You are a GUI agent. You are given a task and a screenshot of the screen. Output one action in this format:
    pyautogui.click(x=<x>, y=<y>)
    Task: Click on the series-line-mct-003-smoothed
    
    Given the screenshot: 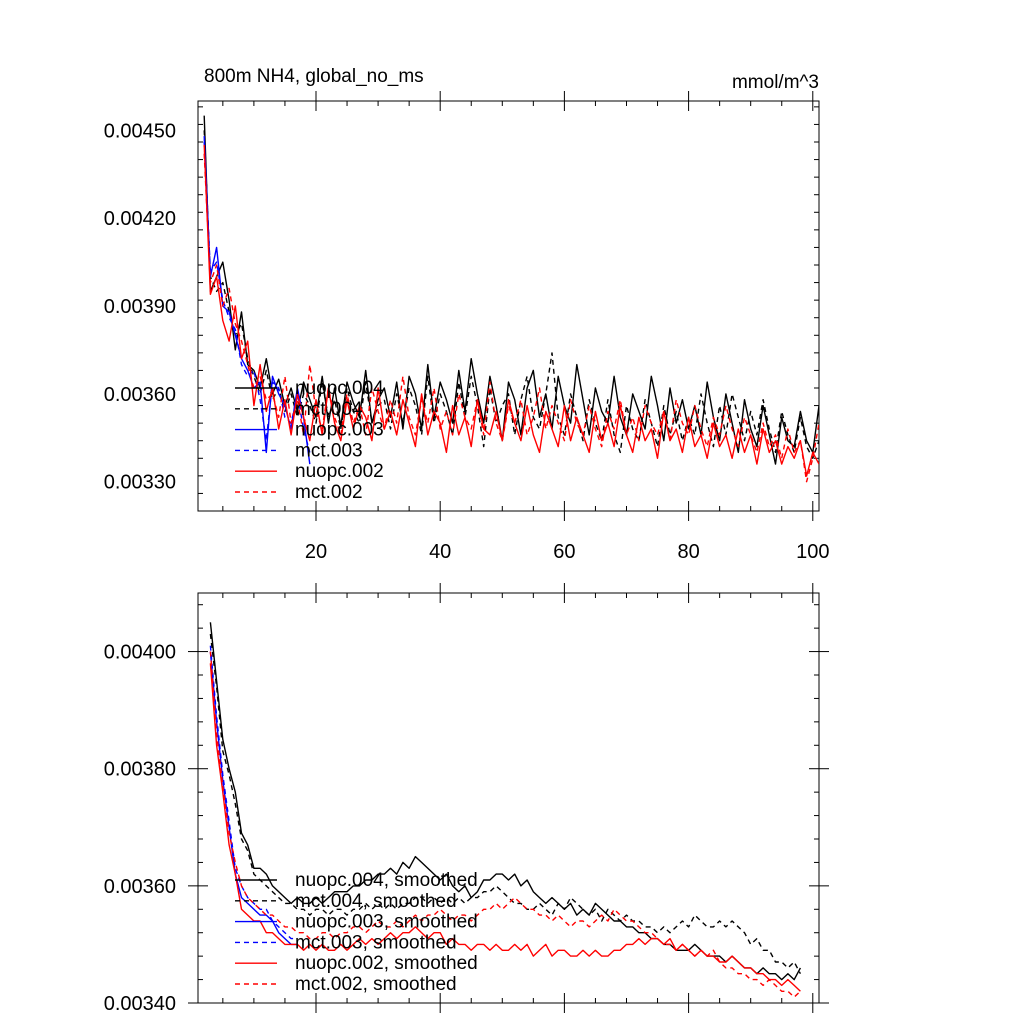 What is the action you would take?
    pyautogui.click(x=253, y=792)
    